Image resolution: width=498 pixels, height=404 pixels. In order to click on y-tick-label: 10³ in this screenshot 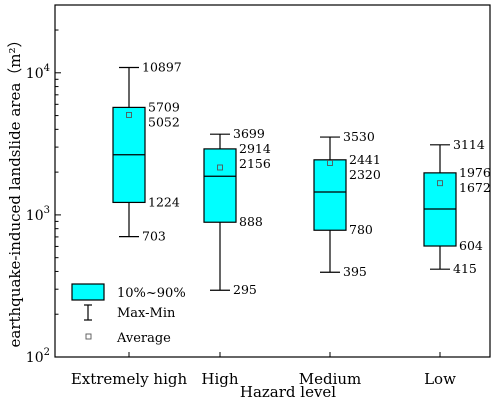, I will do `click(38, 214)`.